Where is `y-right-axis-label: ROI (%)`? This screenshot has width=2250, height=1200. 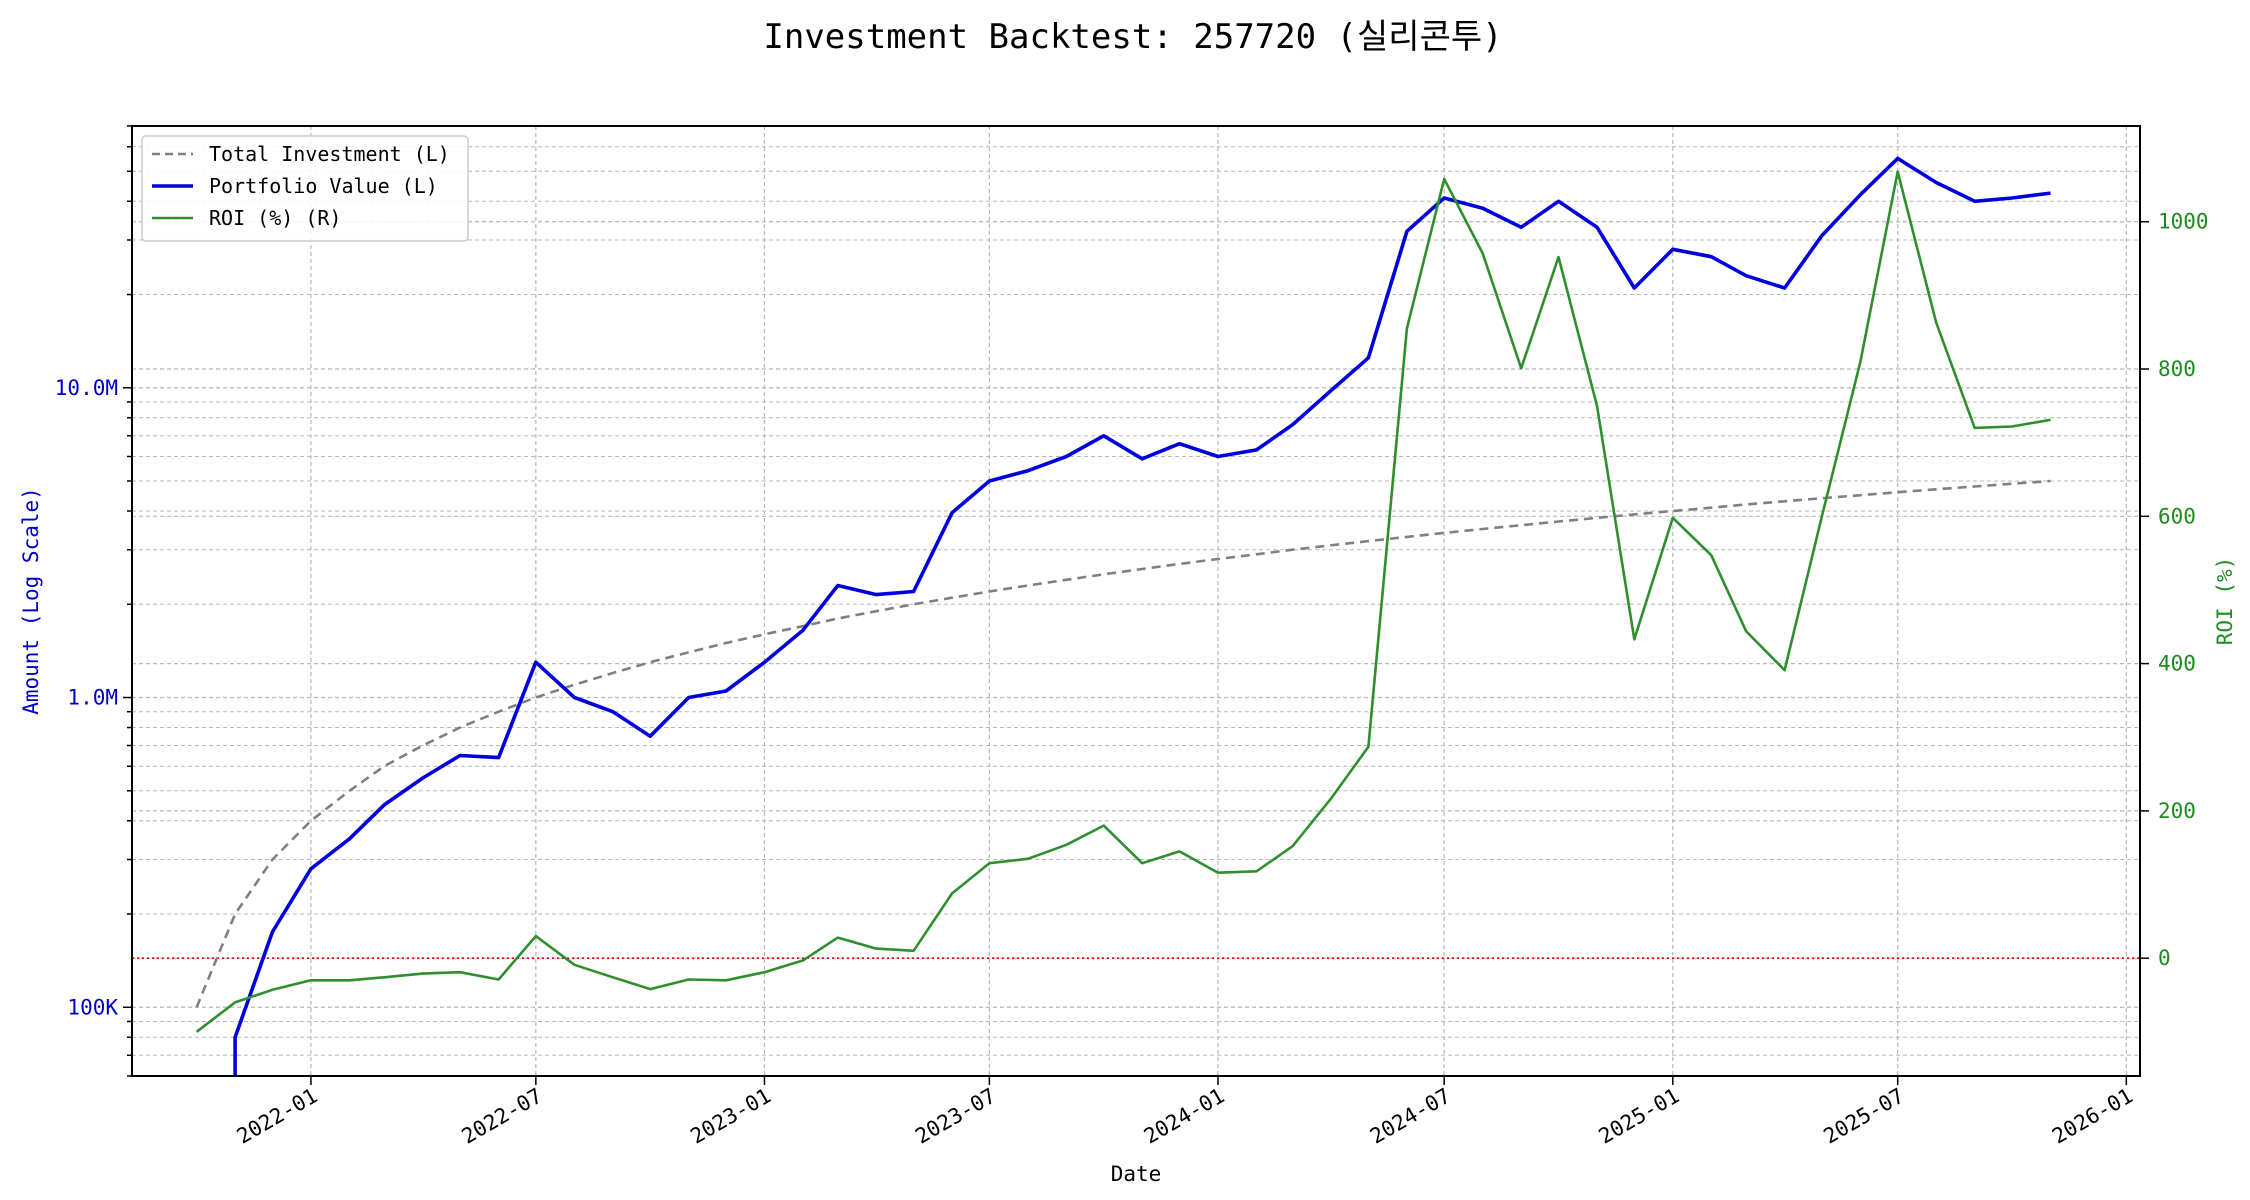 y-right-axis-label: ROI (%) is located at coordinates (2225, 601).